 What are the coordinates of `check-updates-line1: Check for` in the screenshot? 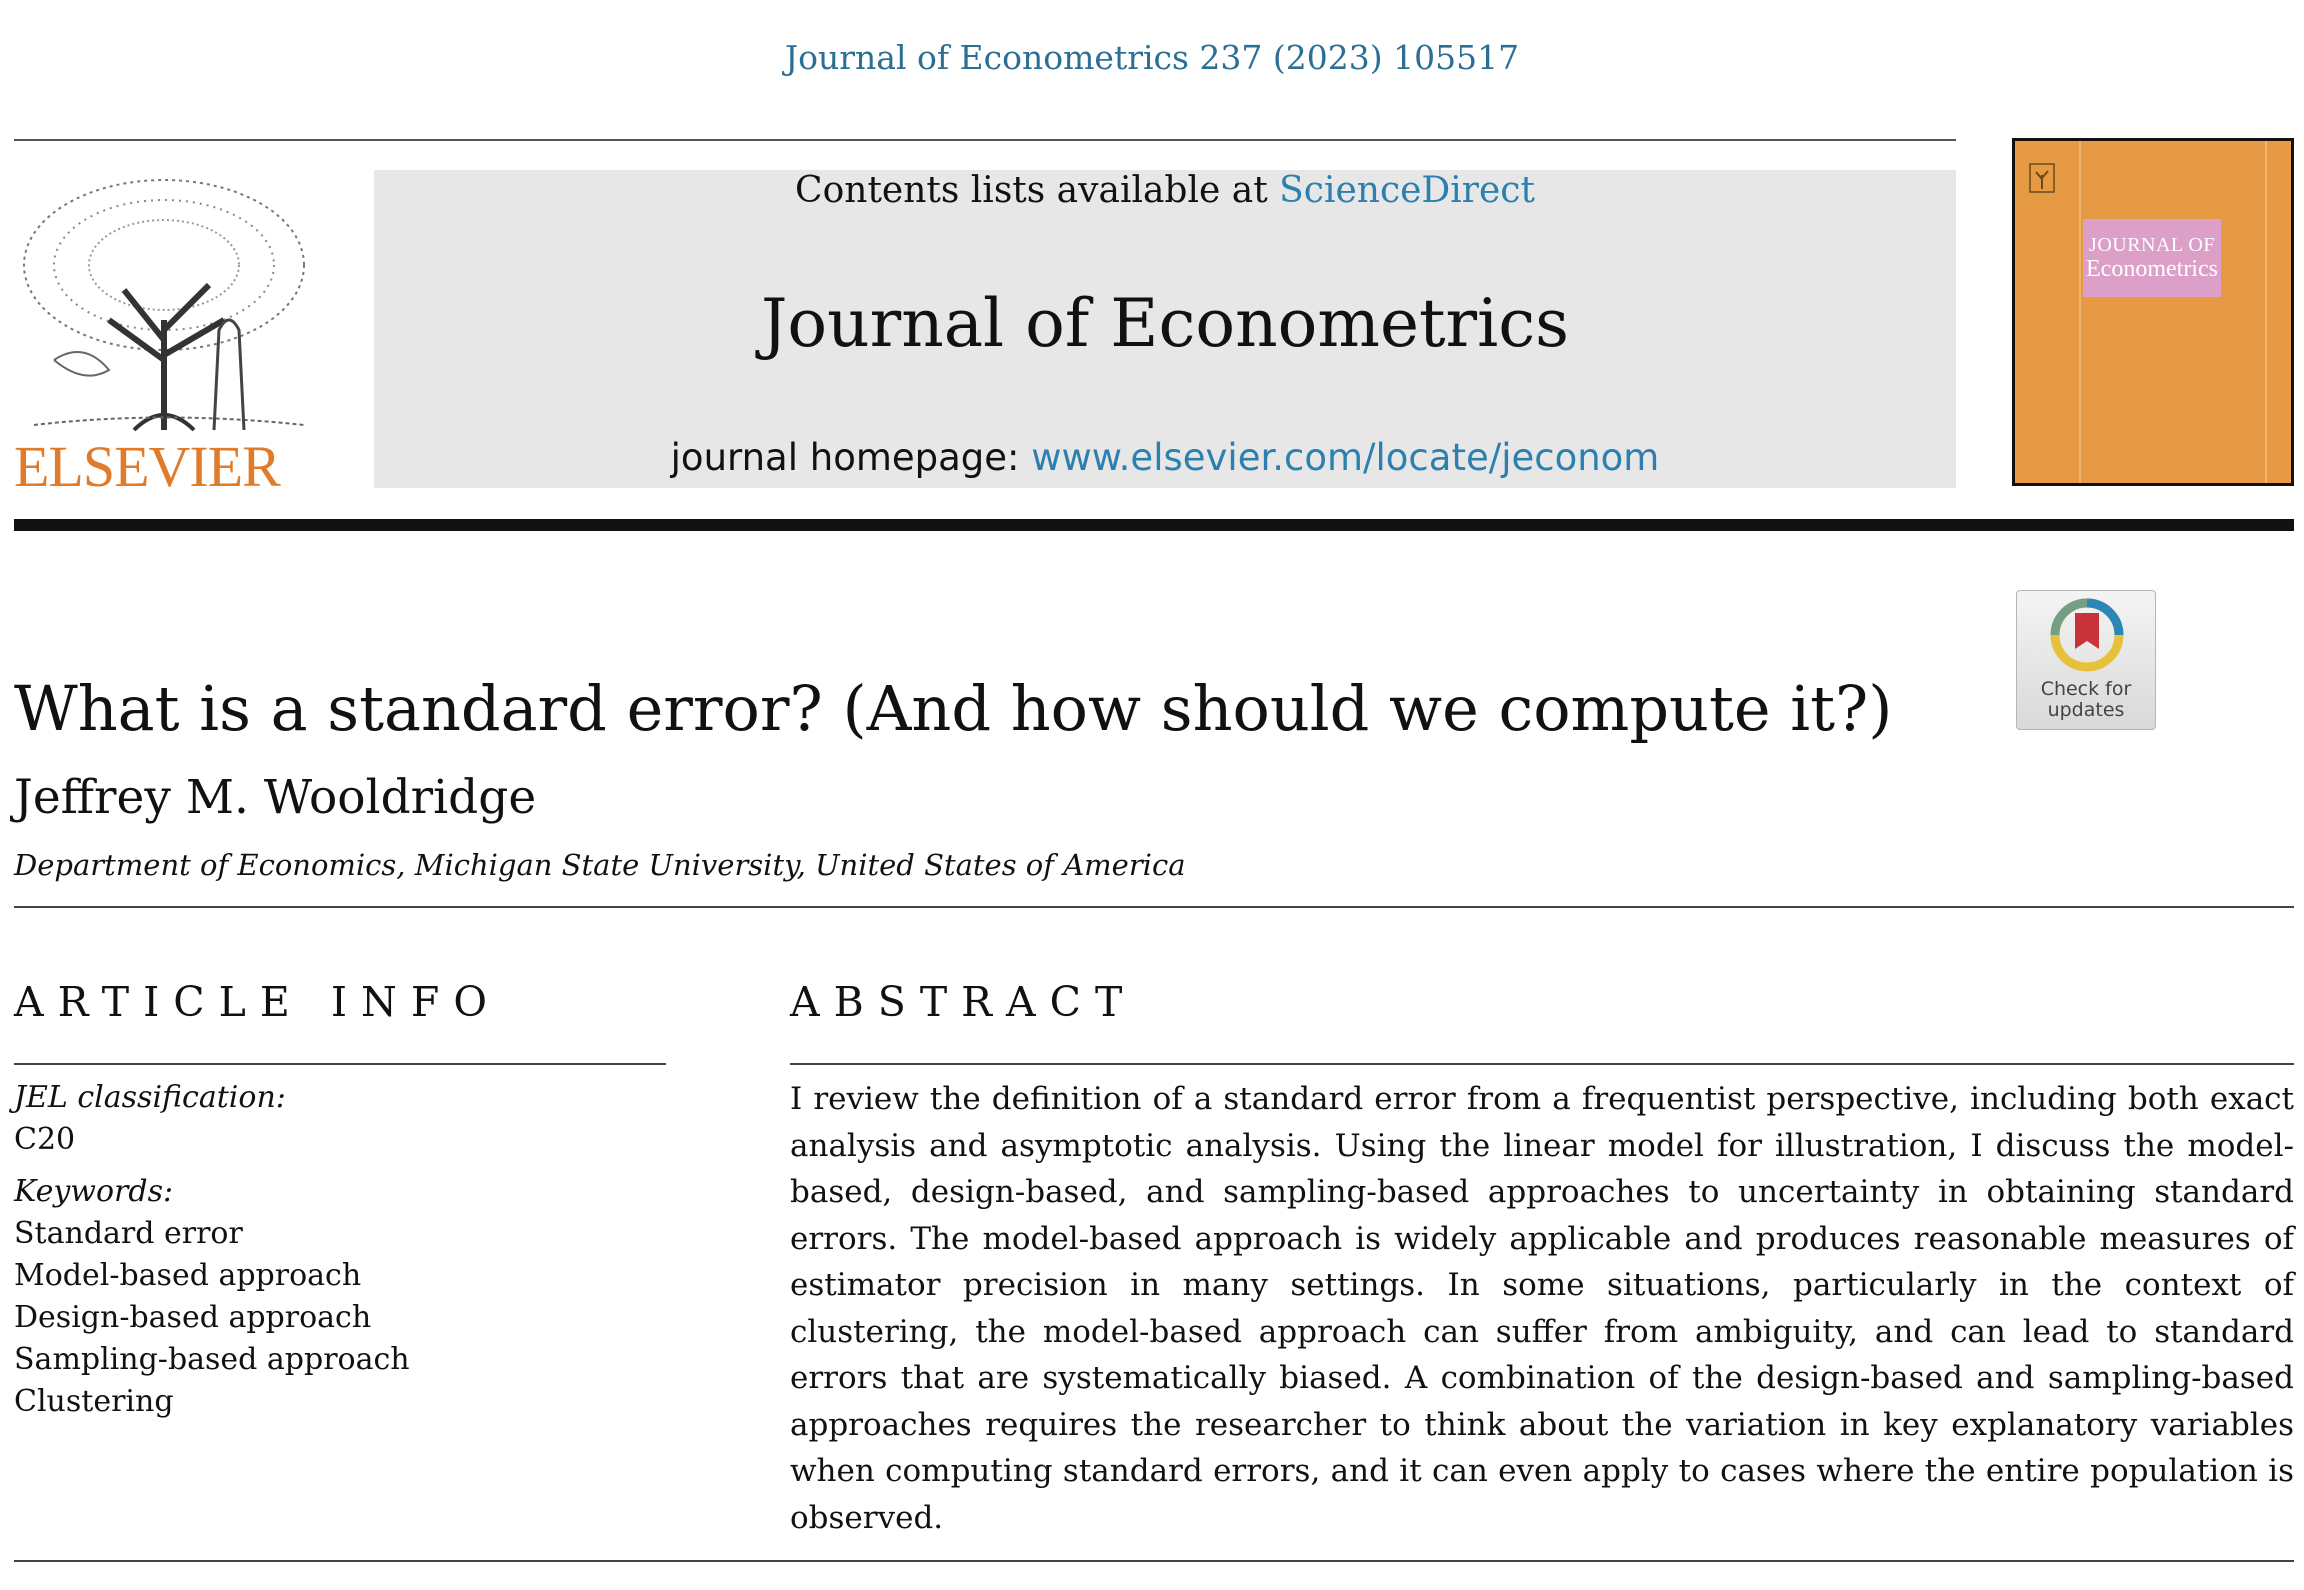 It's located at (2086, 689).